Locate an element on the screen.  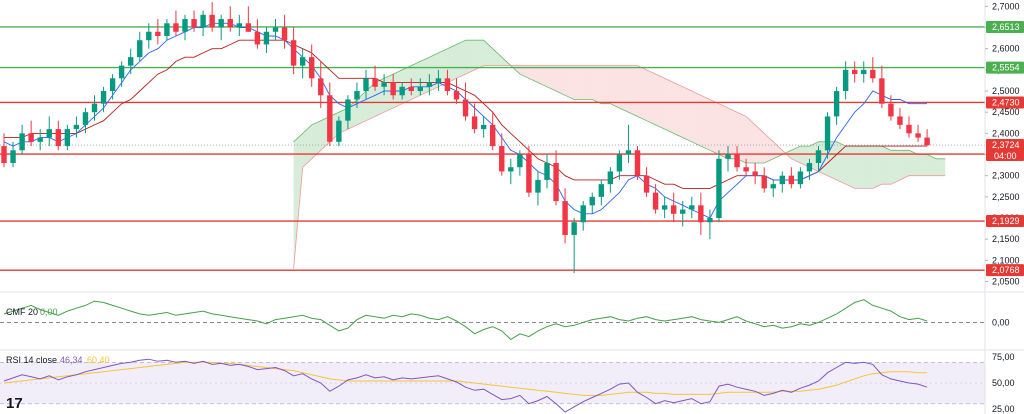
rsi-band is located at coordinates (492, 383).